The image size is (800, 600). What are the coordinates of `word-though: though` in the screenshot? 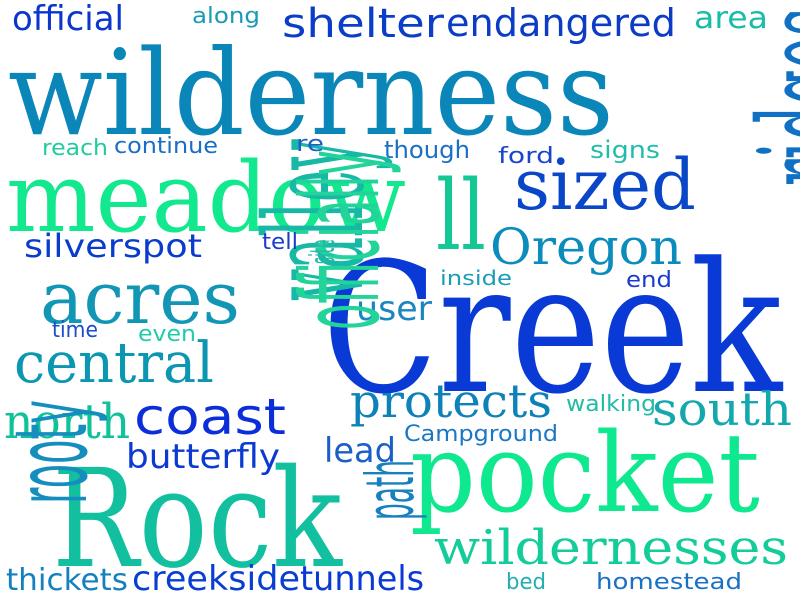 It's located at (427, 150).